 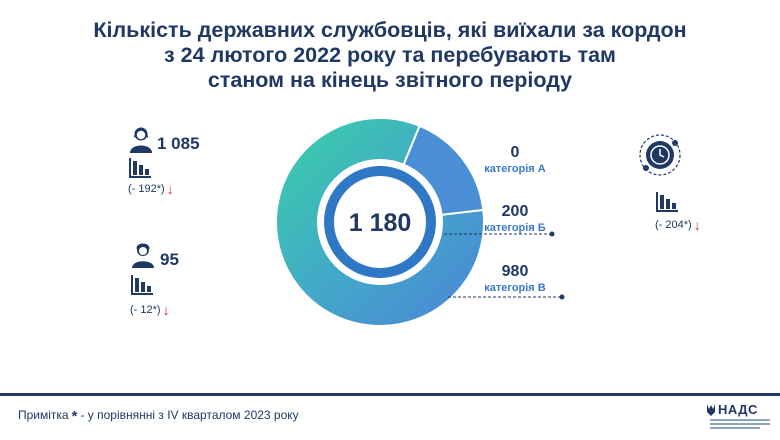 I want to click on total-value: 1 180, so click(x=380, y=223).